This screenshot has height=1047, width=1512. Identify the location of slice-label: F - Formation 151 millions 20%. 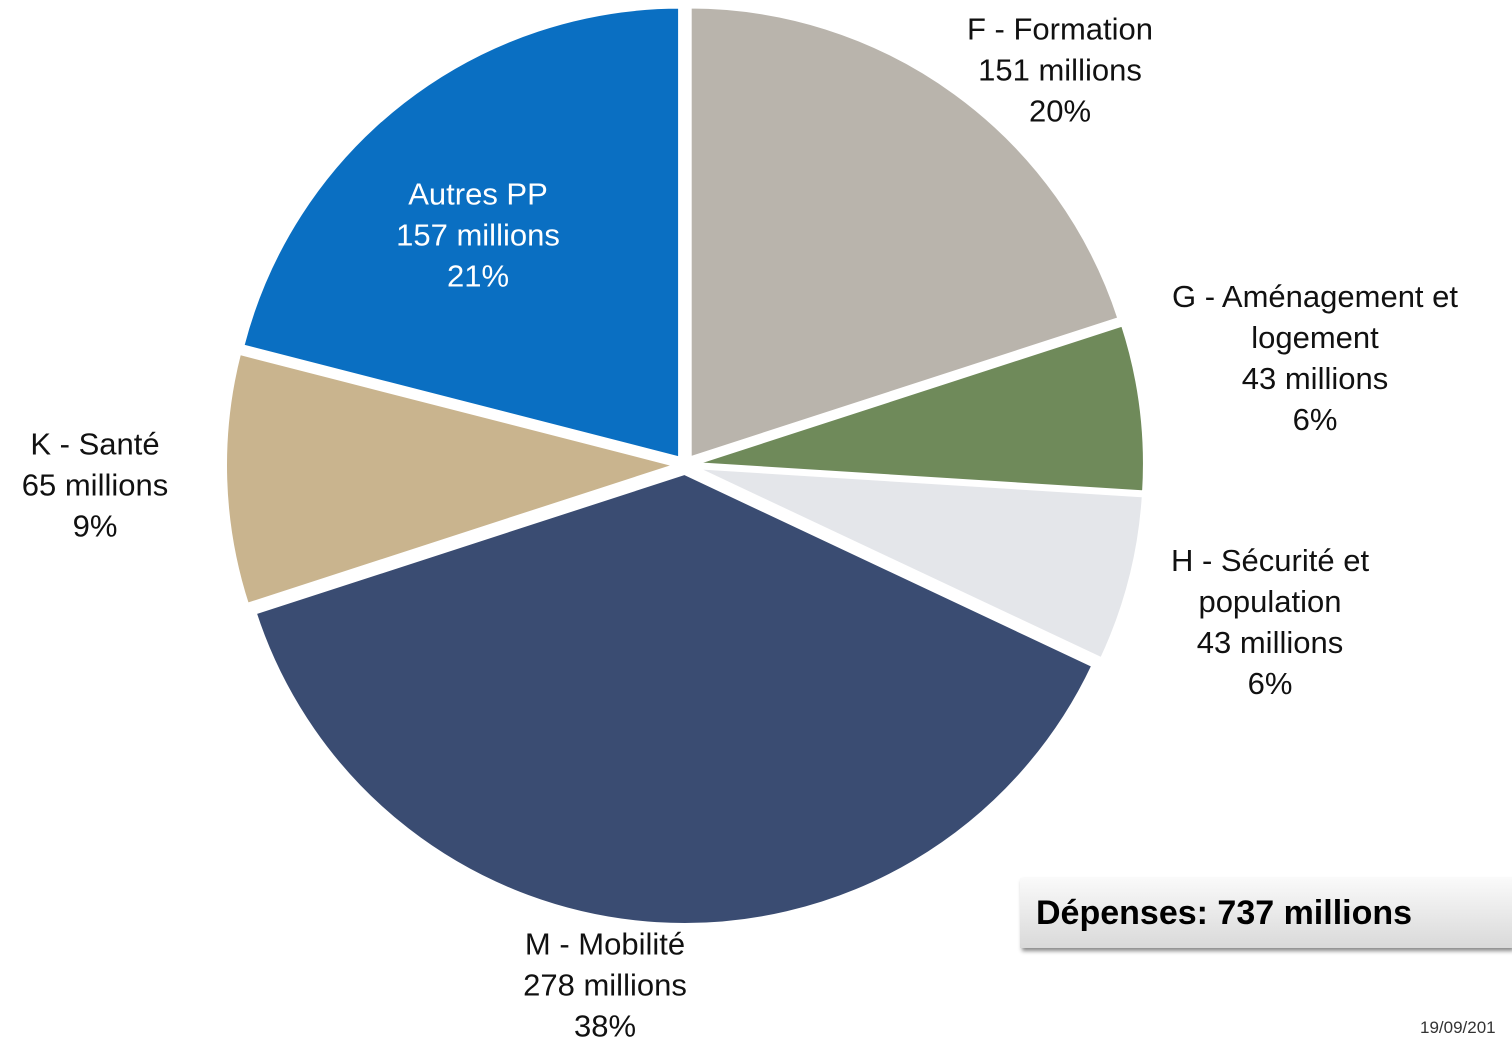
(1060, 70).